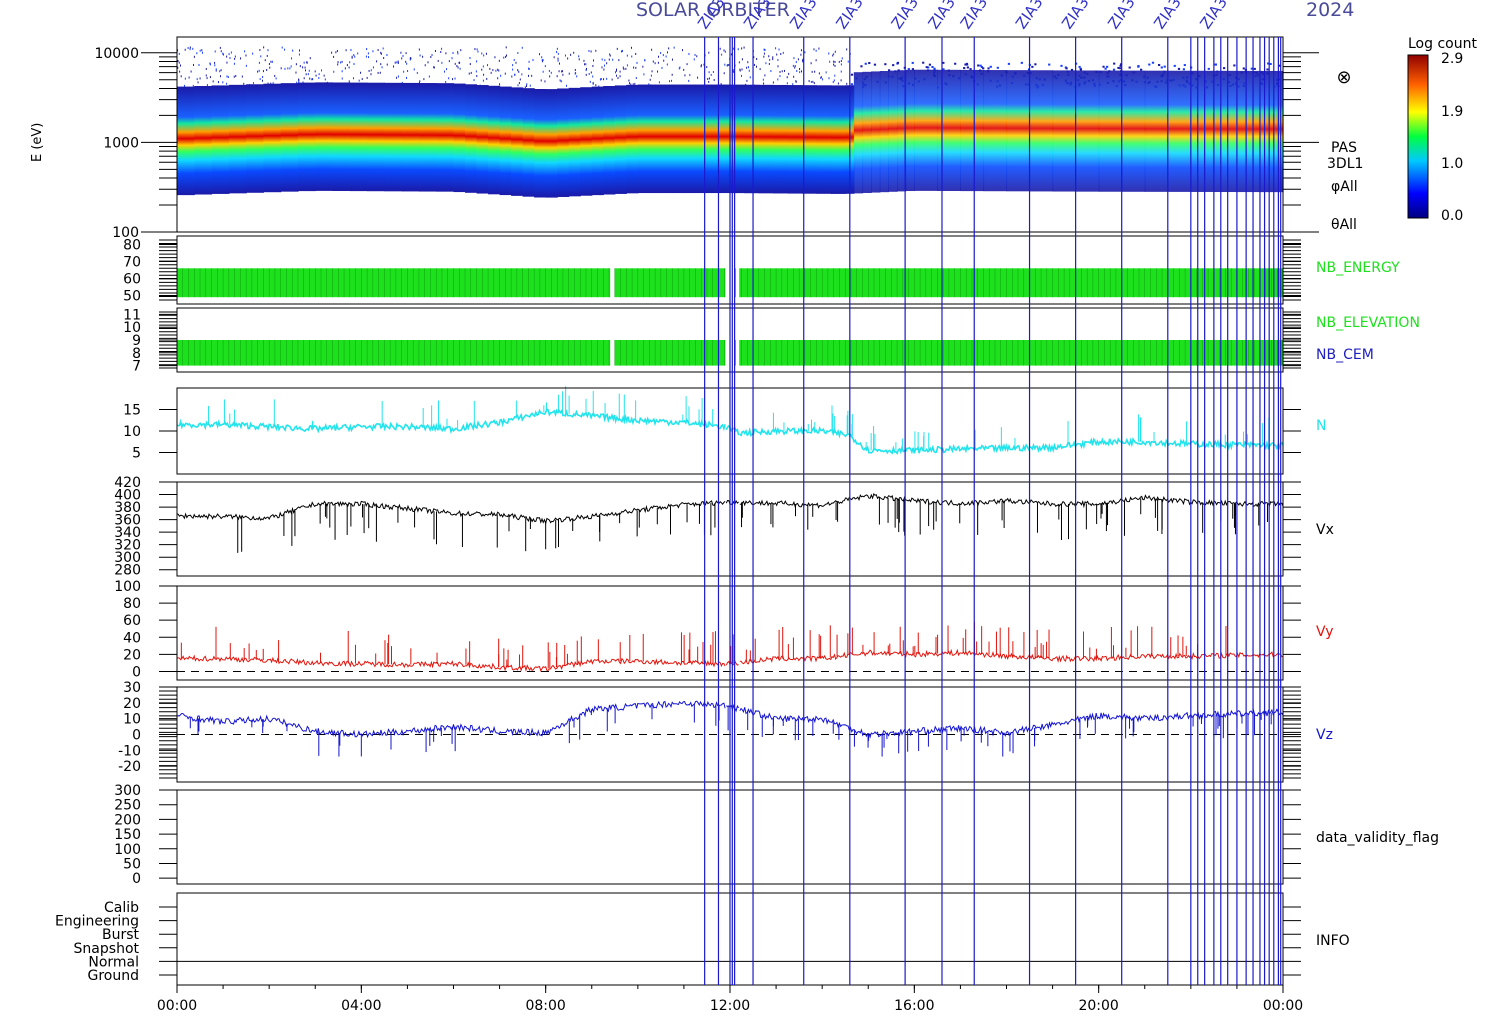 This screenshot has width=1512, height=1024. Describe the element at coordinates (942, 16) in the screenshot. I see `event-annotation-5: ZIA3` at that location.